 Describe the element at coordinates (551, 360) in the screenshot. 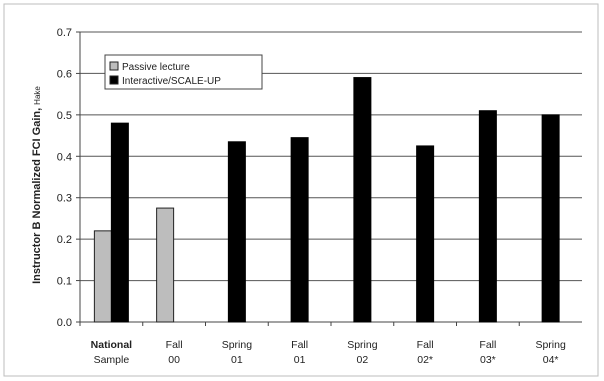

I see `x-category-label: 04*` at that location.